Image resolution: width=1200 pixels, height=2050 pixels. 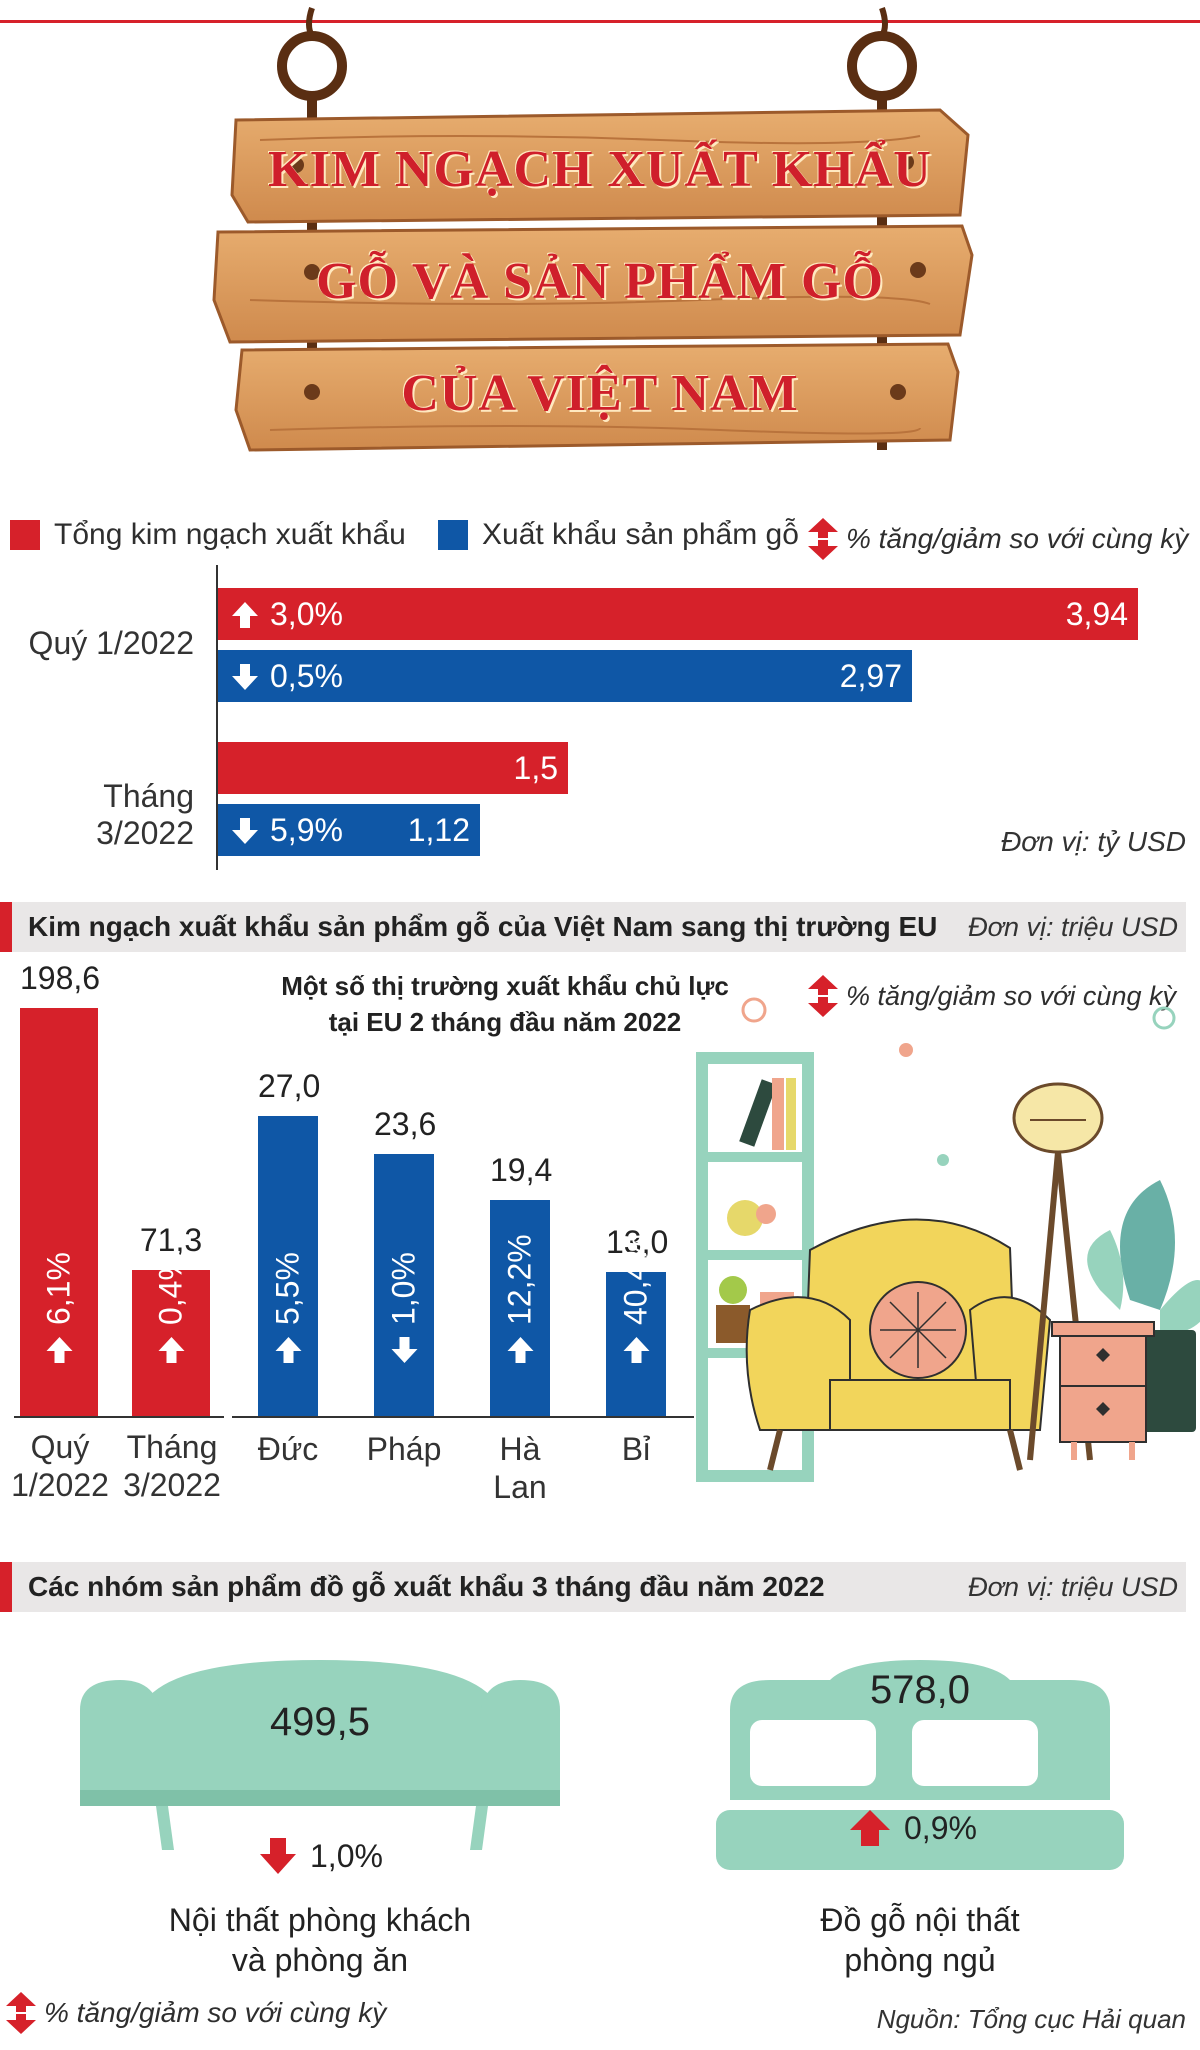 I want to click on market-value-label: 13,0, so click(x=637, y=1242).